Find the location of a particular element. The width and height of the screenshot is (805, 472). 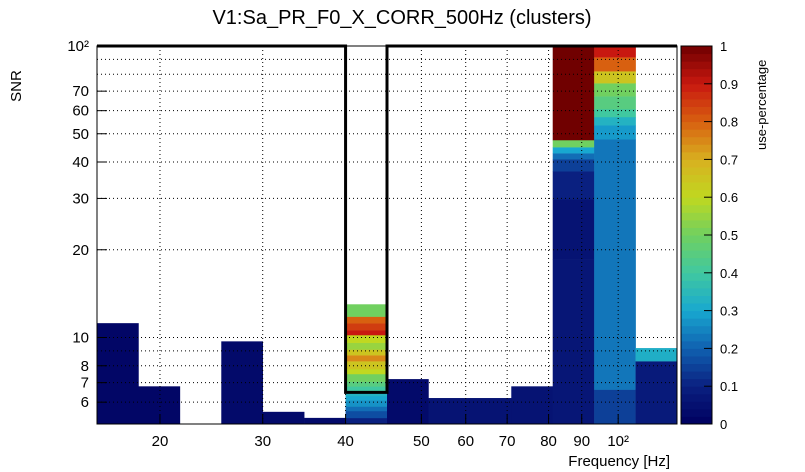

colorbar-tick-label: 0.3 is located at coordinates (729, 311).